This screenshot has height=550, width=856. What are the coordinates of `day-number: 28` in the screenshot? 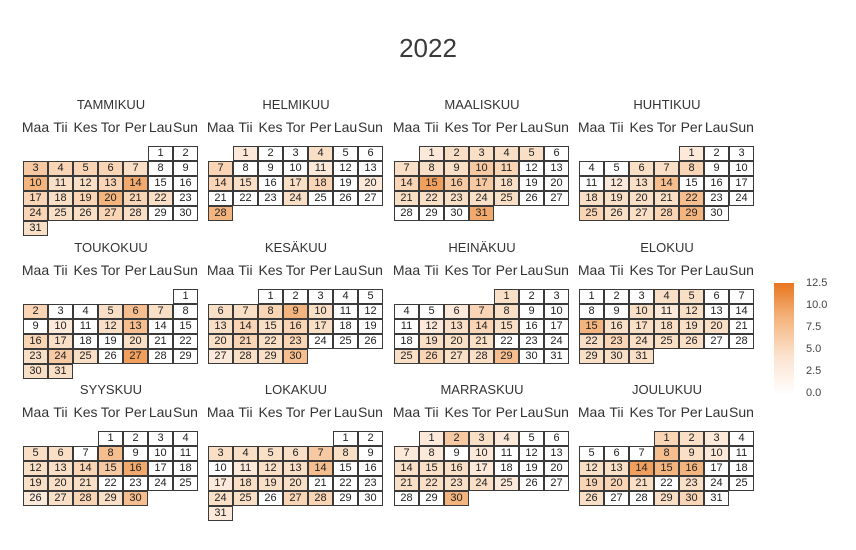 It's located at (245, 356).